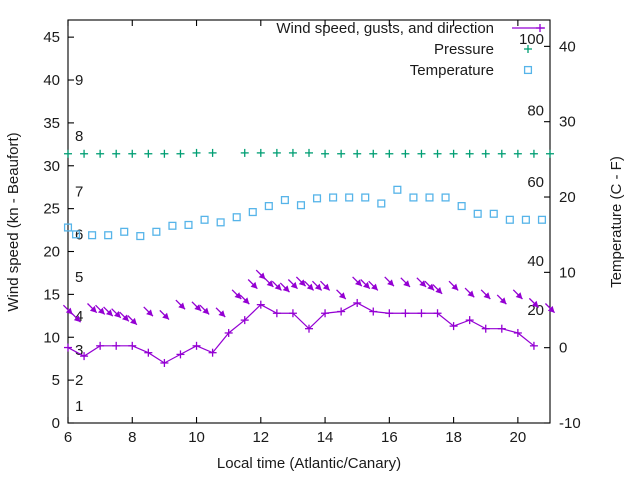  I want to click on y2-tick-label: 30, so click(567, 122).